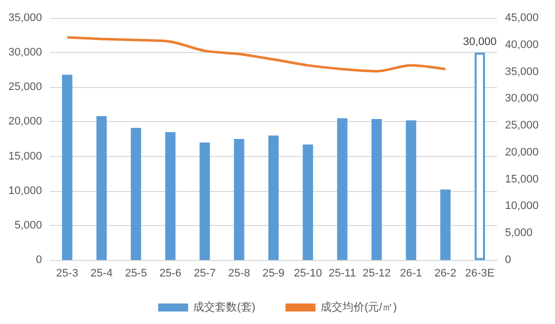 This screenshot has width=555, height=324. I want to click on y2-tick-label: 40,000, so click(522, 44).